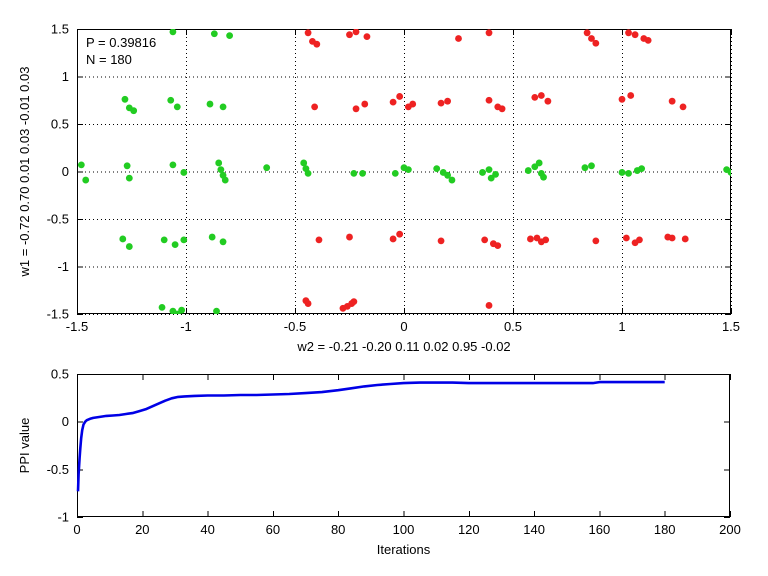  Describe the element at coordinates (207, 529) in the screenshot. I see `x-tick-label: 40` at that location.